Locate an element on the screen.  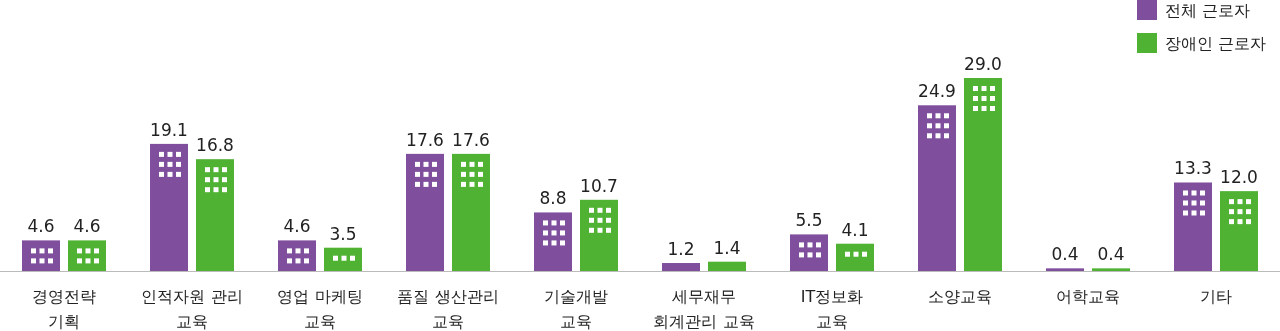
x-tick-label: 기타 is located at coordinates (1216, 296).